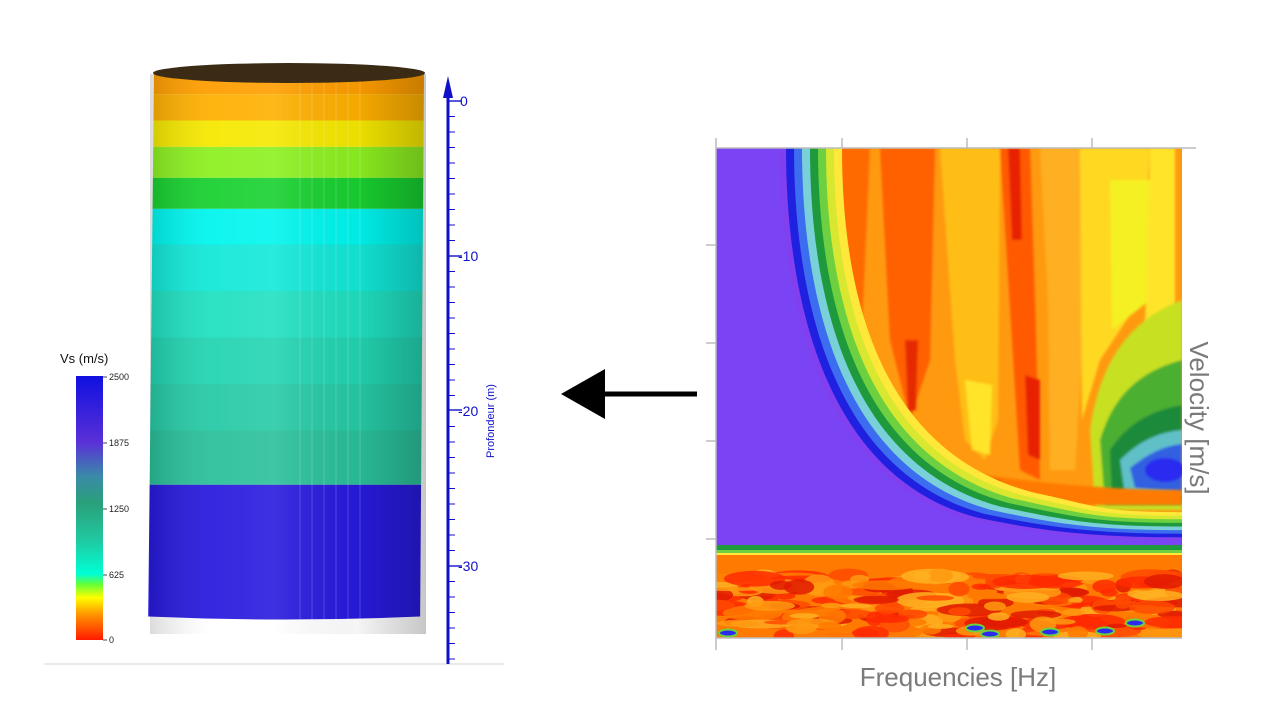 The width and height of the screenshot is (1280, 719). What do you see at coordinates (289, 73) in the screenshot?
I see `cylinder-top-cap` at bounding box center [289, 73].